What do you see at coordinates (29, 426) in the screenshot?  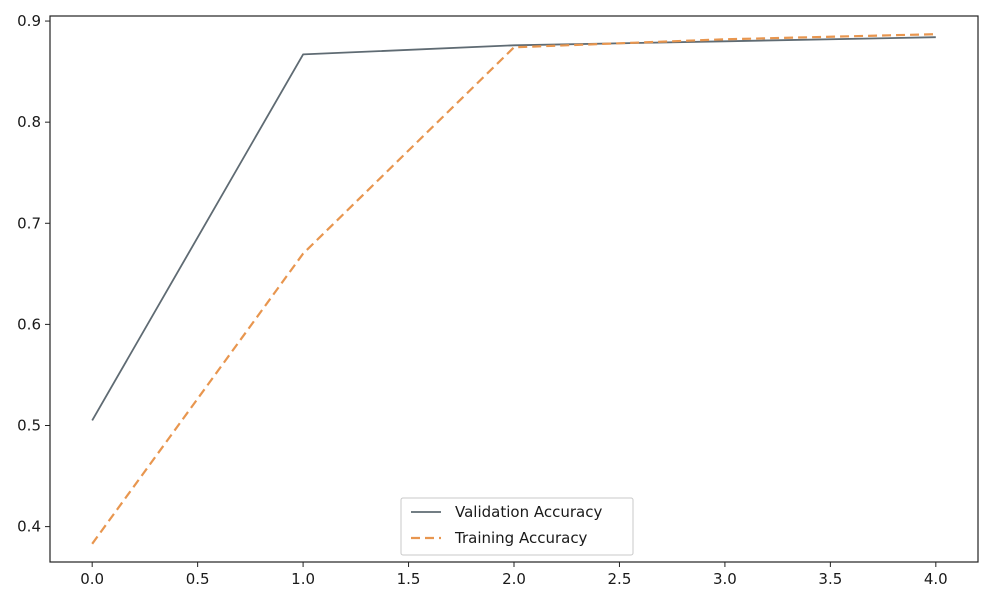 I see `y-tick-label: 0.5` at bounding box center [29, 426].